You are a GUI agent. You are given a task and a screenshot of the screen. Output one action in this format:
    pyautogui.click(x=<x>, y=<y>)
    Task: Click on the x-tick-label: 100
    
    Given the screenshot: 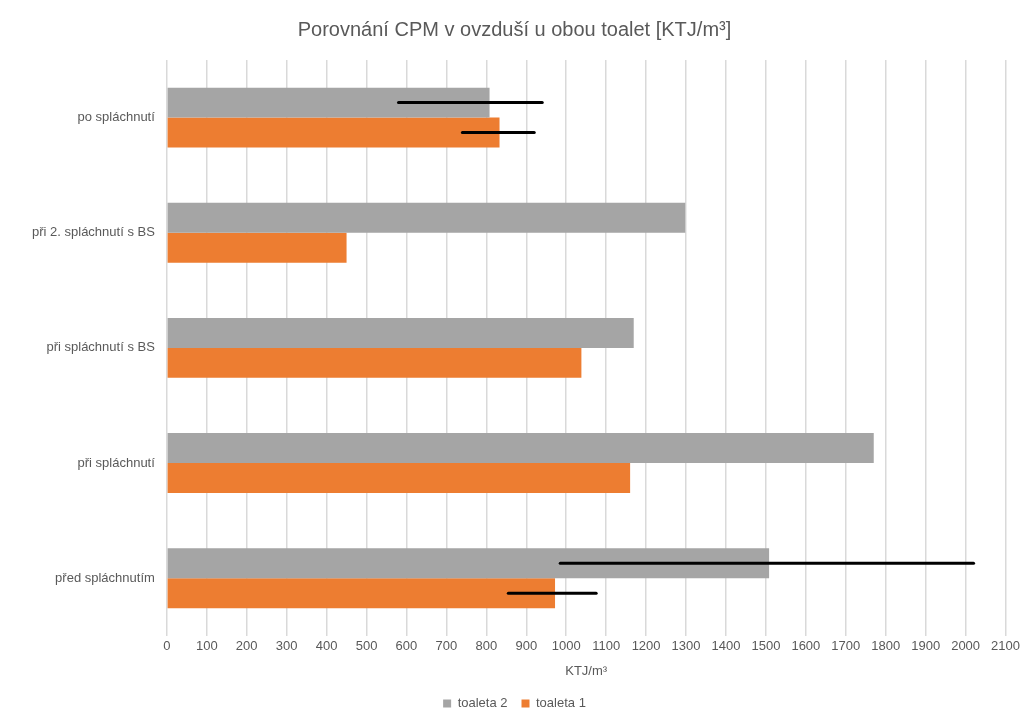 What is the action you would take?
    pyautogui.click(x=206, y=646)
    